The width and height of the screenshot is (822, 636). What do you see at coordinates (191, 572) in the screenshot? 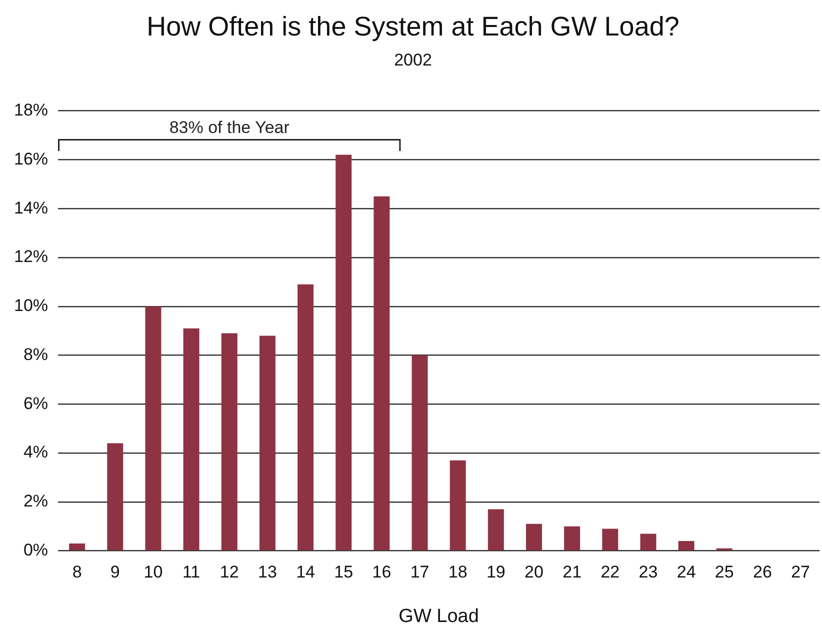
I see `x-tick-label: 11` at bounding box center [191, 572].